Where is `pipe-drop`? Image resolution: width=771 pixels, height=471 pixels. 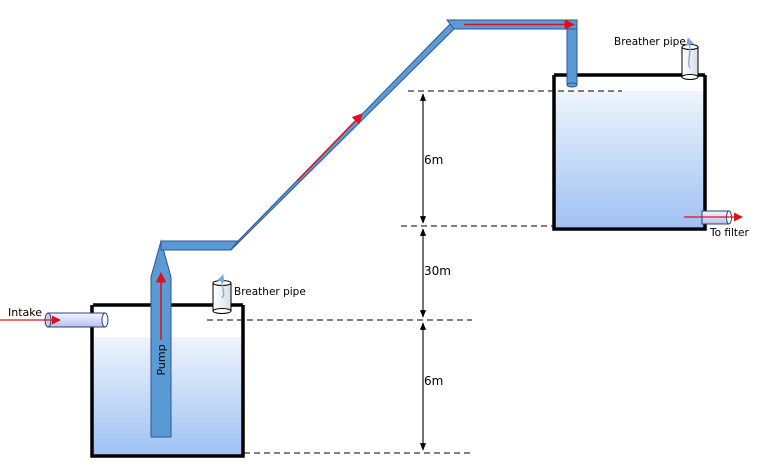
pipe-drop is located at coordinates (572, 56).